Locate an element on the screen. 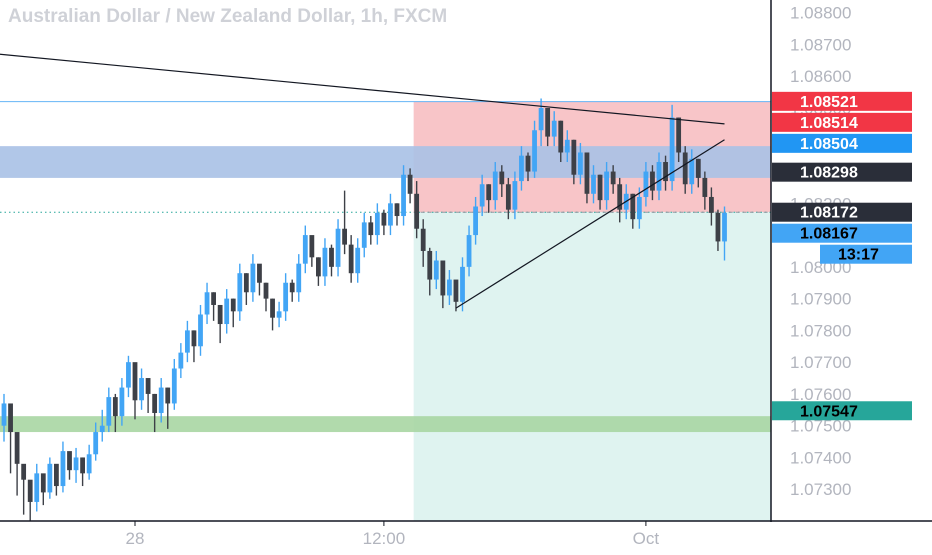 This screenshot has height=555, width=932. ascending-support is located at coordinates (590, 224).